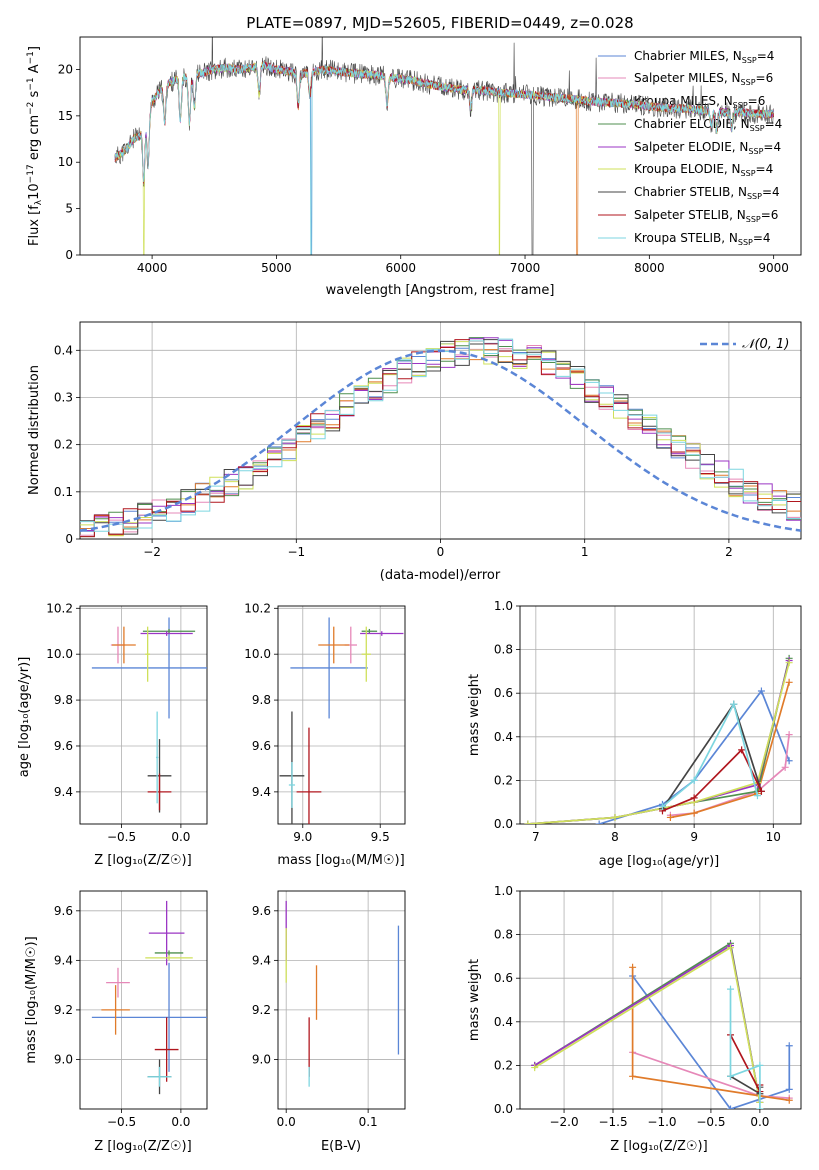  Describe the element at coordinates (261, 1059) in the screenshot. I see `y-tick-label: 9.0` at that location.